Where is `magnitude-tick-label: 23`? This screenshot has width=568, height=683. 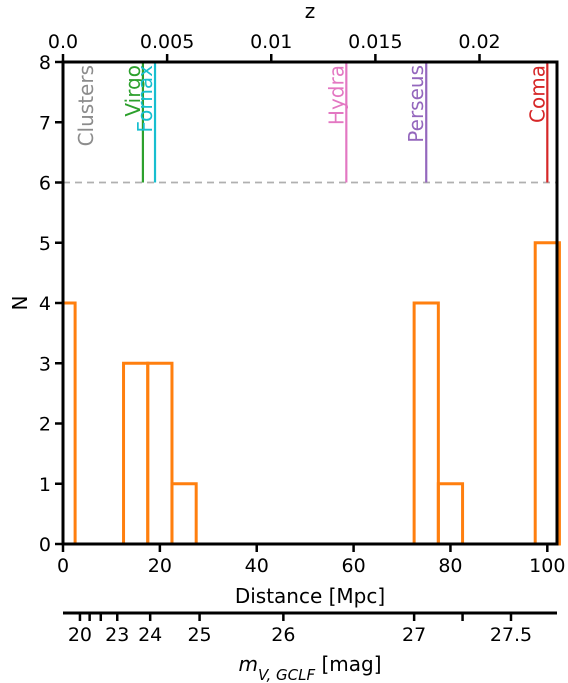 magnitude-tick-label: 23 is located at coordinates (117, 635).